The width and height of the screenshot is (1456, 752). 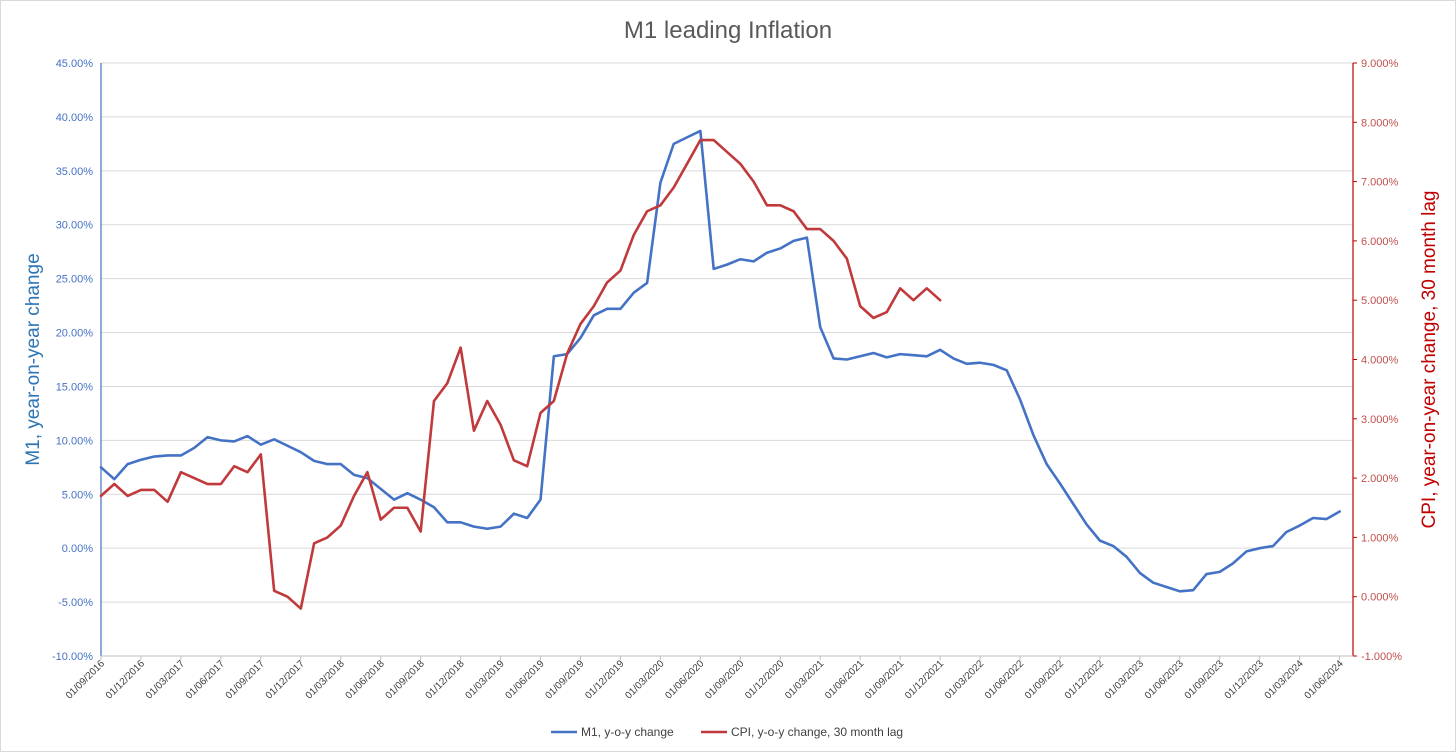 What do you see at coordinates (125, 679) in the screenshot?
I see `x-tick-label: 01/12/2016` at bounding box center [125, 679].